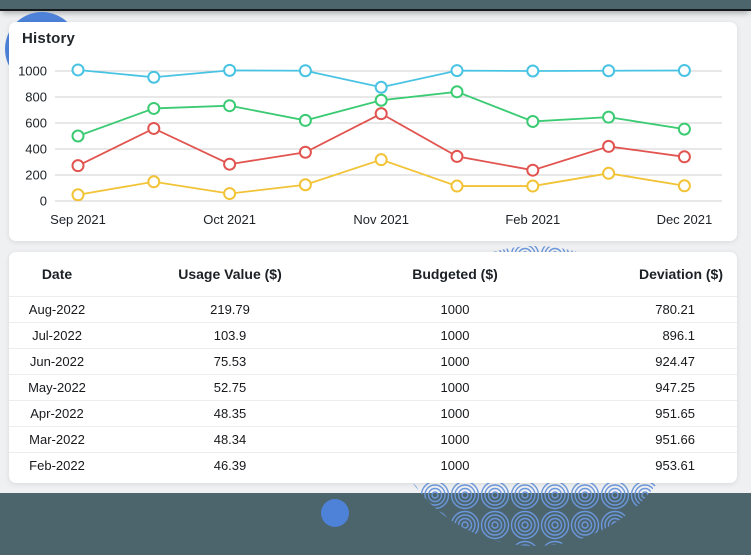 The height and width of the screenshot is (555, 751). What do you see at coordinates (230, 465) in the screenshot?
I see `table-cell-usage: 46.39` at bounding box center [230, 465].